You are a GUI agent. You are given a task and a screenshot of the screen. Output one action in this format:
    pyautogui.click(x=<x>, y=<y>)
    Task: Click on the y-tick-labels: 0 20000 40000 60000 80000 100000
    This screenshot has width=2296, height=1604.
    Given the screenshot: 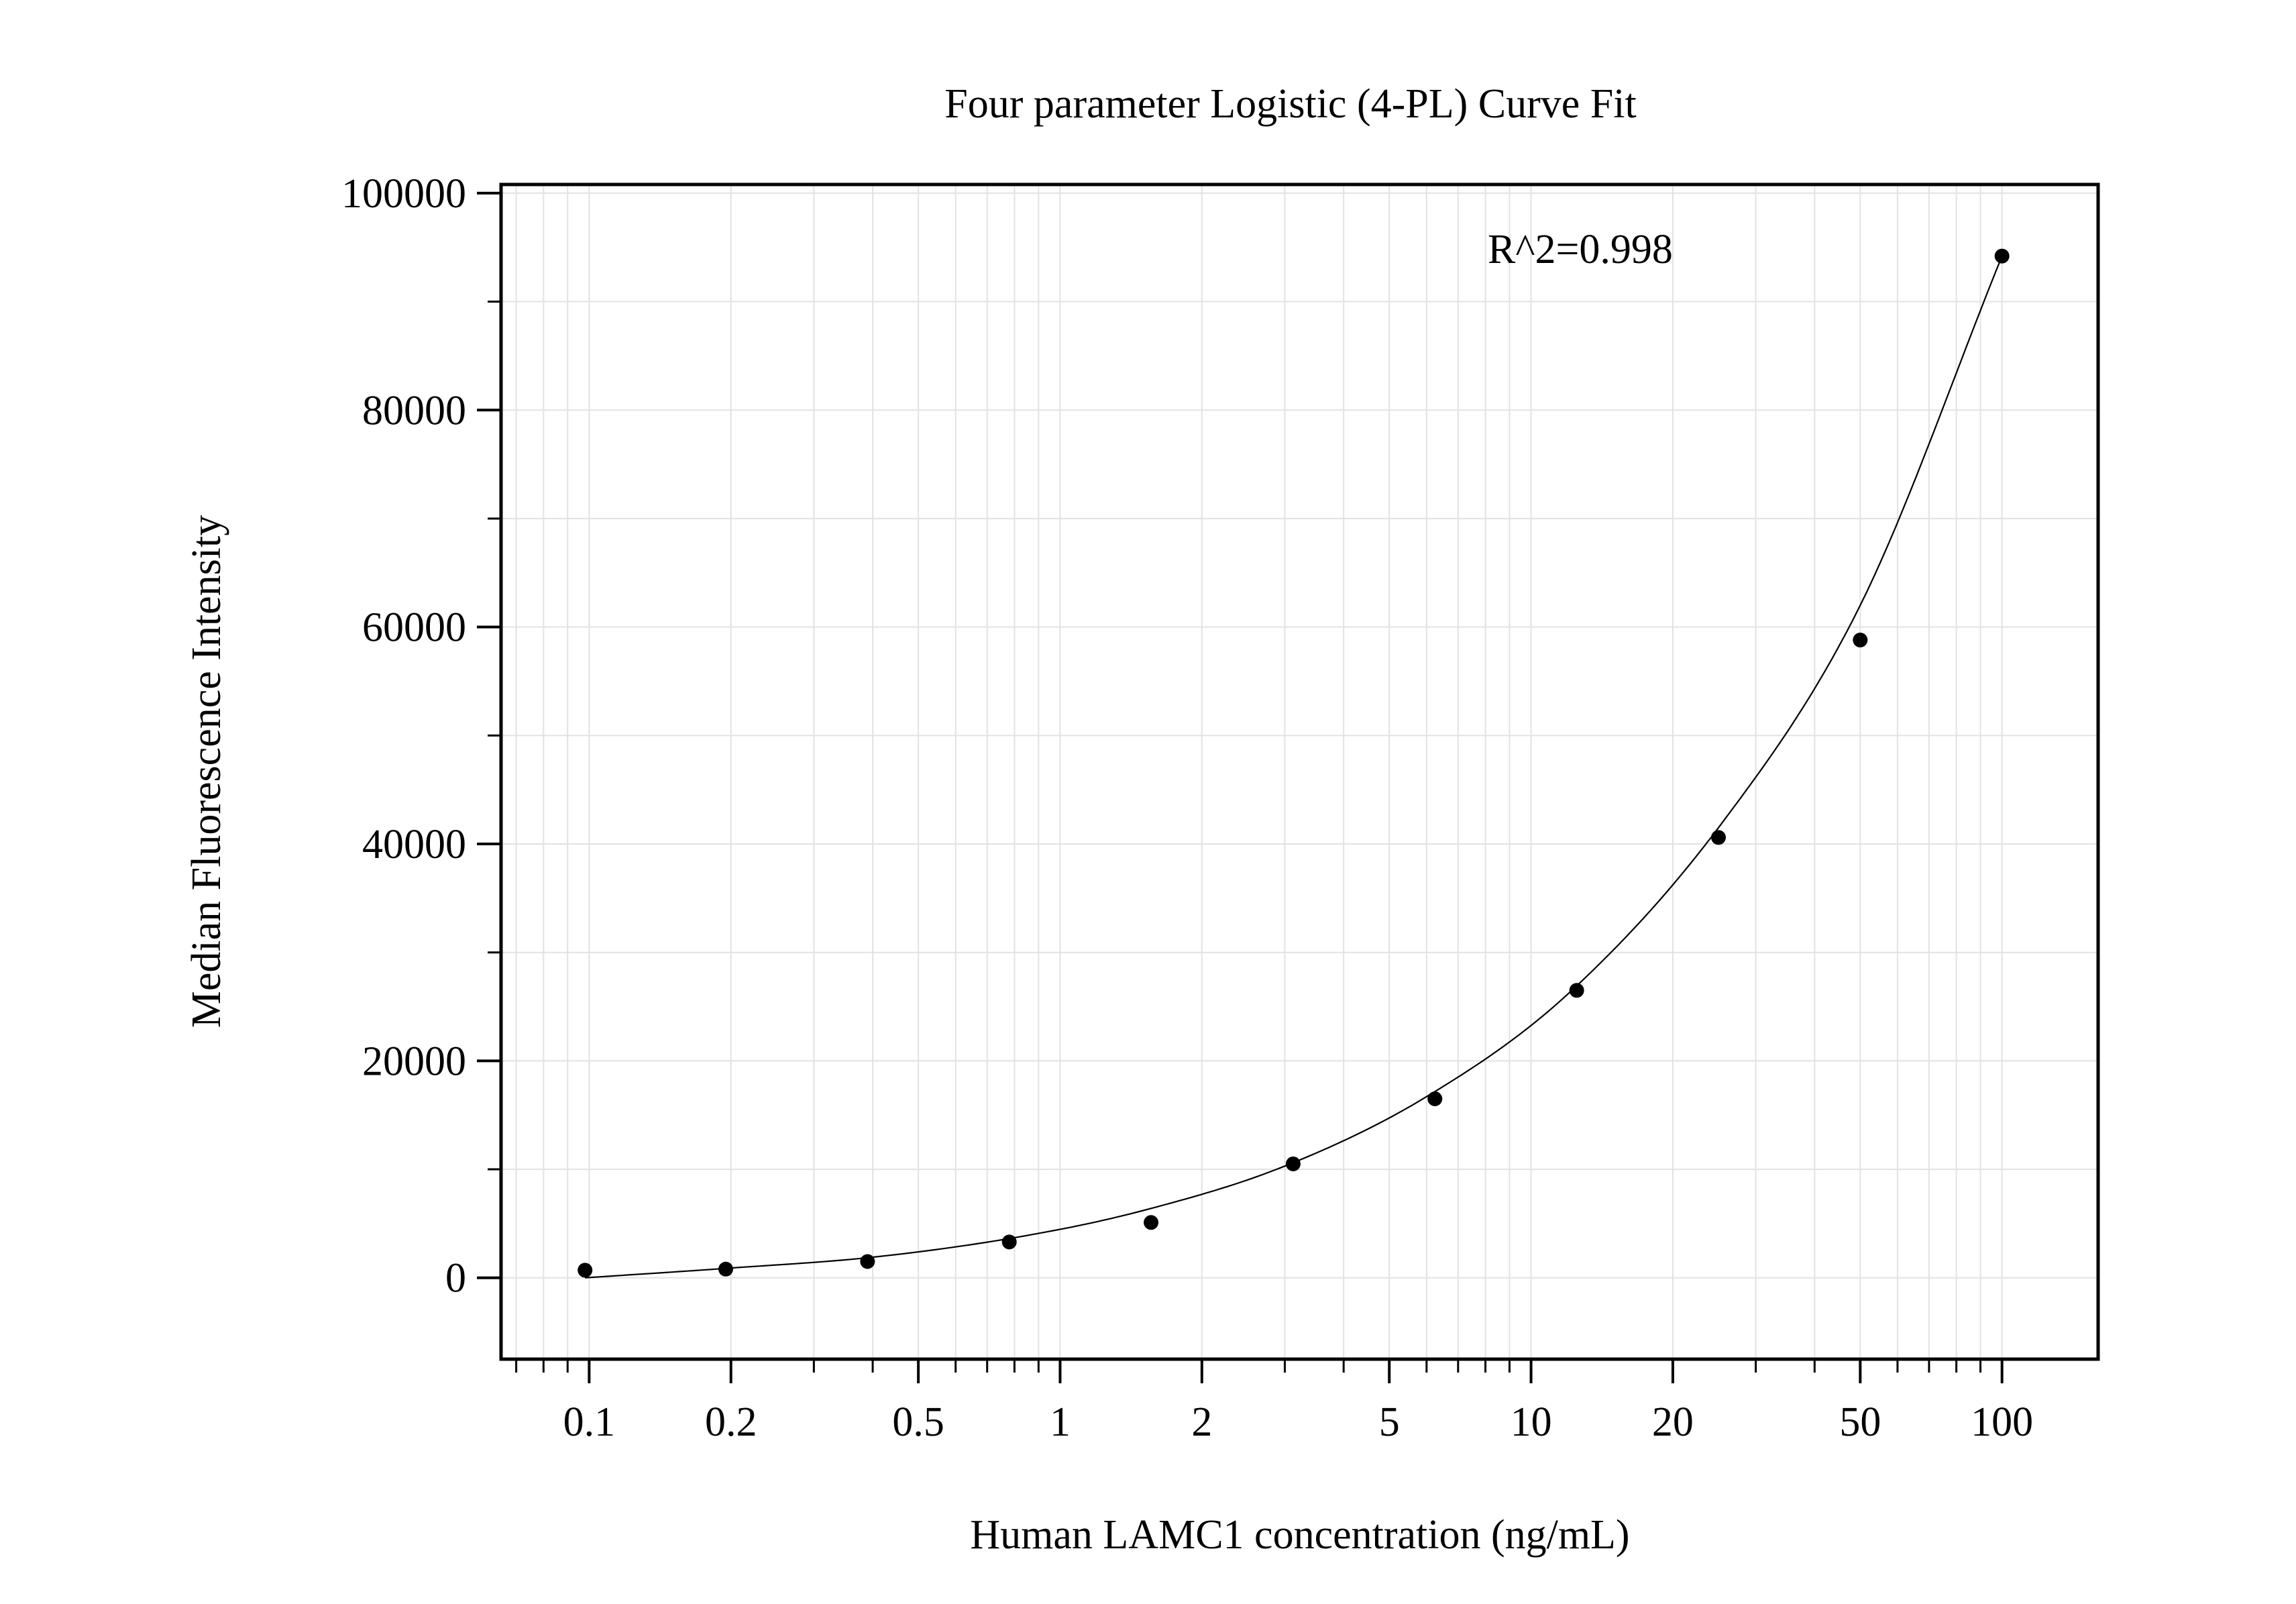 What is the action you would take?
    pyautogui.click(x=403, y=736)
    